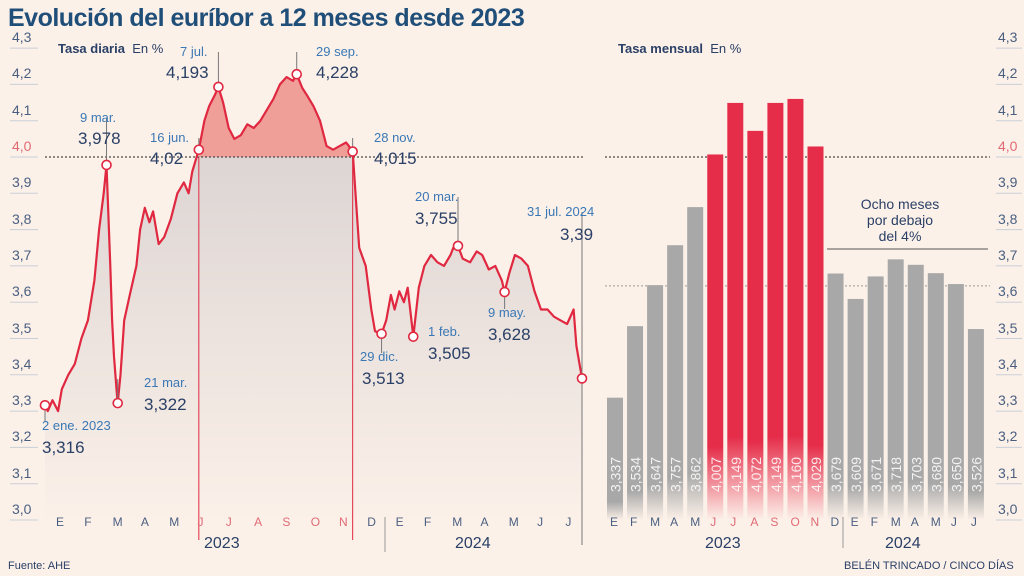 This screenshot has width=1024, height=576. What do you see at coordinates (22, 37) in the screenshot?
I see `y-tick-left: 4,3` at bounding box center [22, 37].